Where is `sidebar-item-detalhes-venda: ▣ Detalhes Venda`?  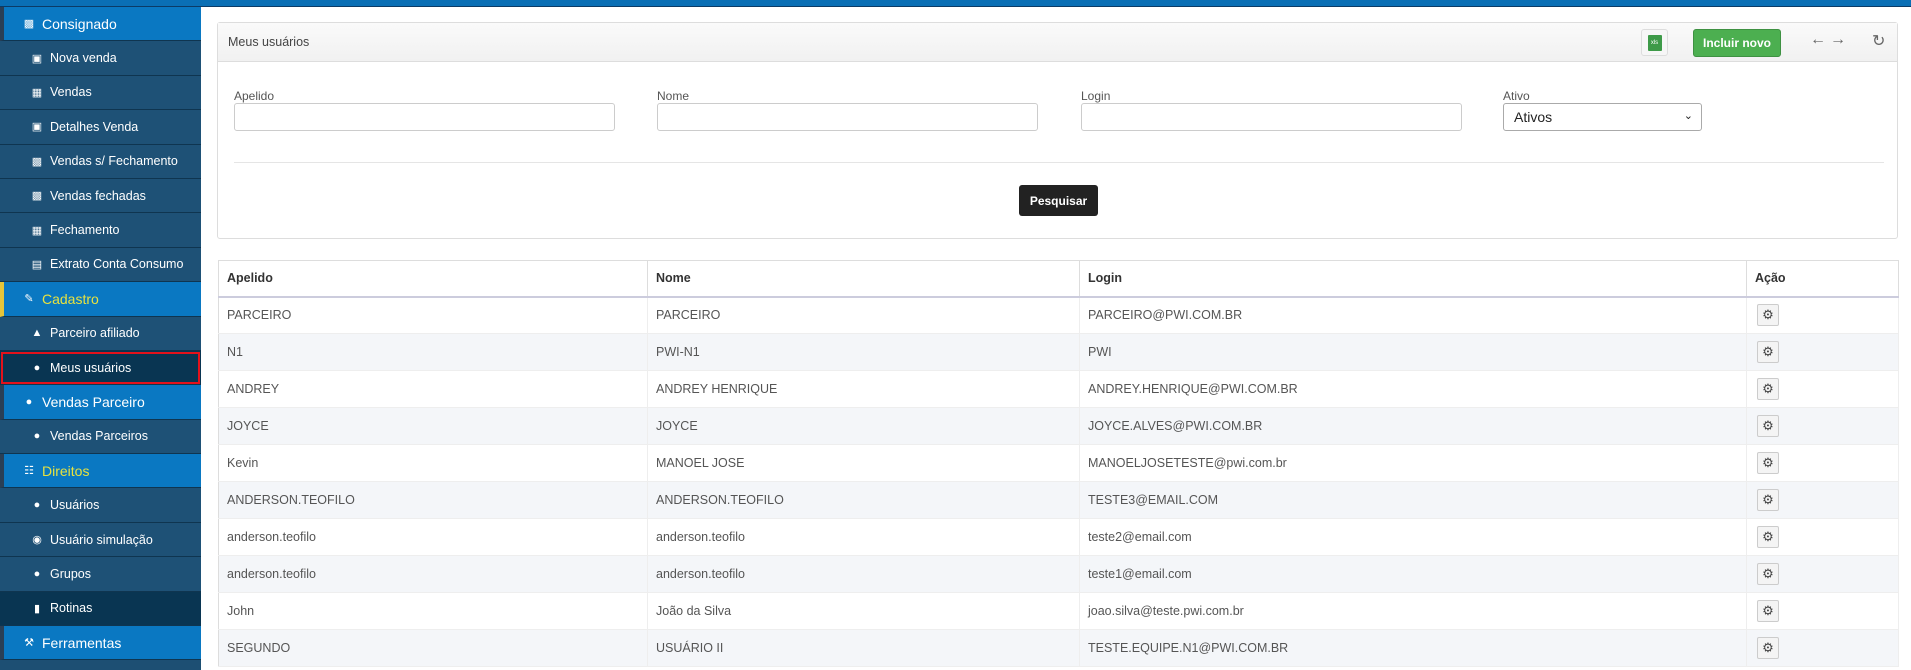 sidebar-item-detalhes-venda: ▣ Detalhes Venda is located at coordinates (100, 127).